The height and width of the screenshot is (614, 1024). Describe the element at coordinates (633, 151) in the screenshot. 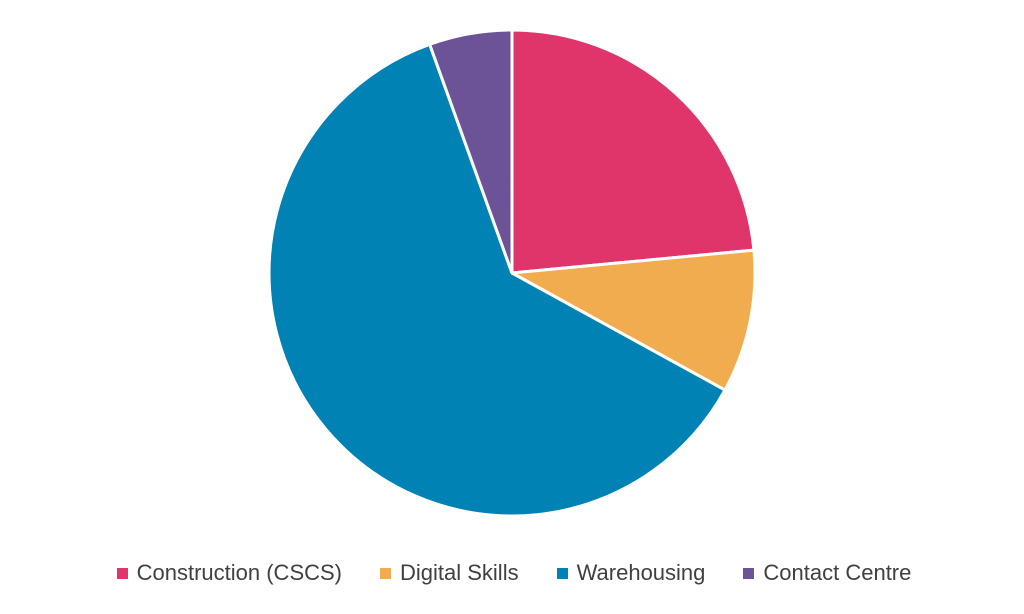

I see `pie-slice-construction-cscs` at that location.